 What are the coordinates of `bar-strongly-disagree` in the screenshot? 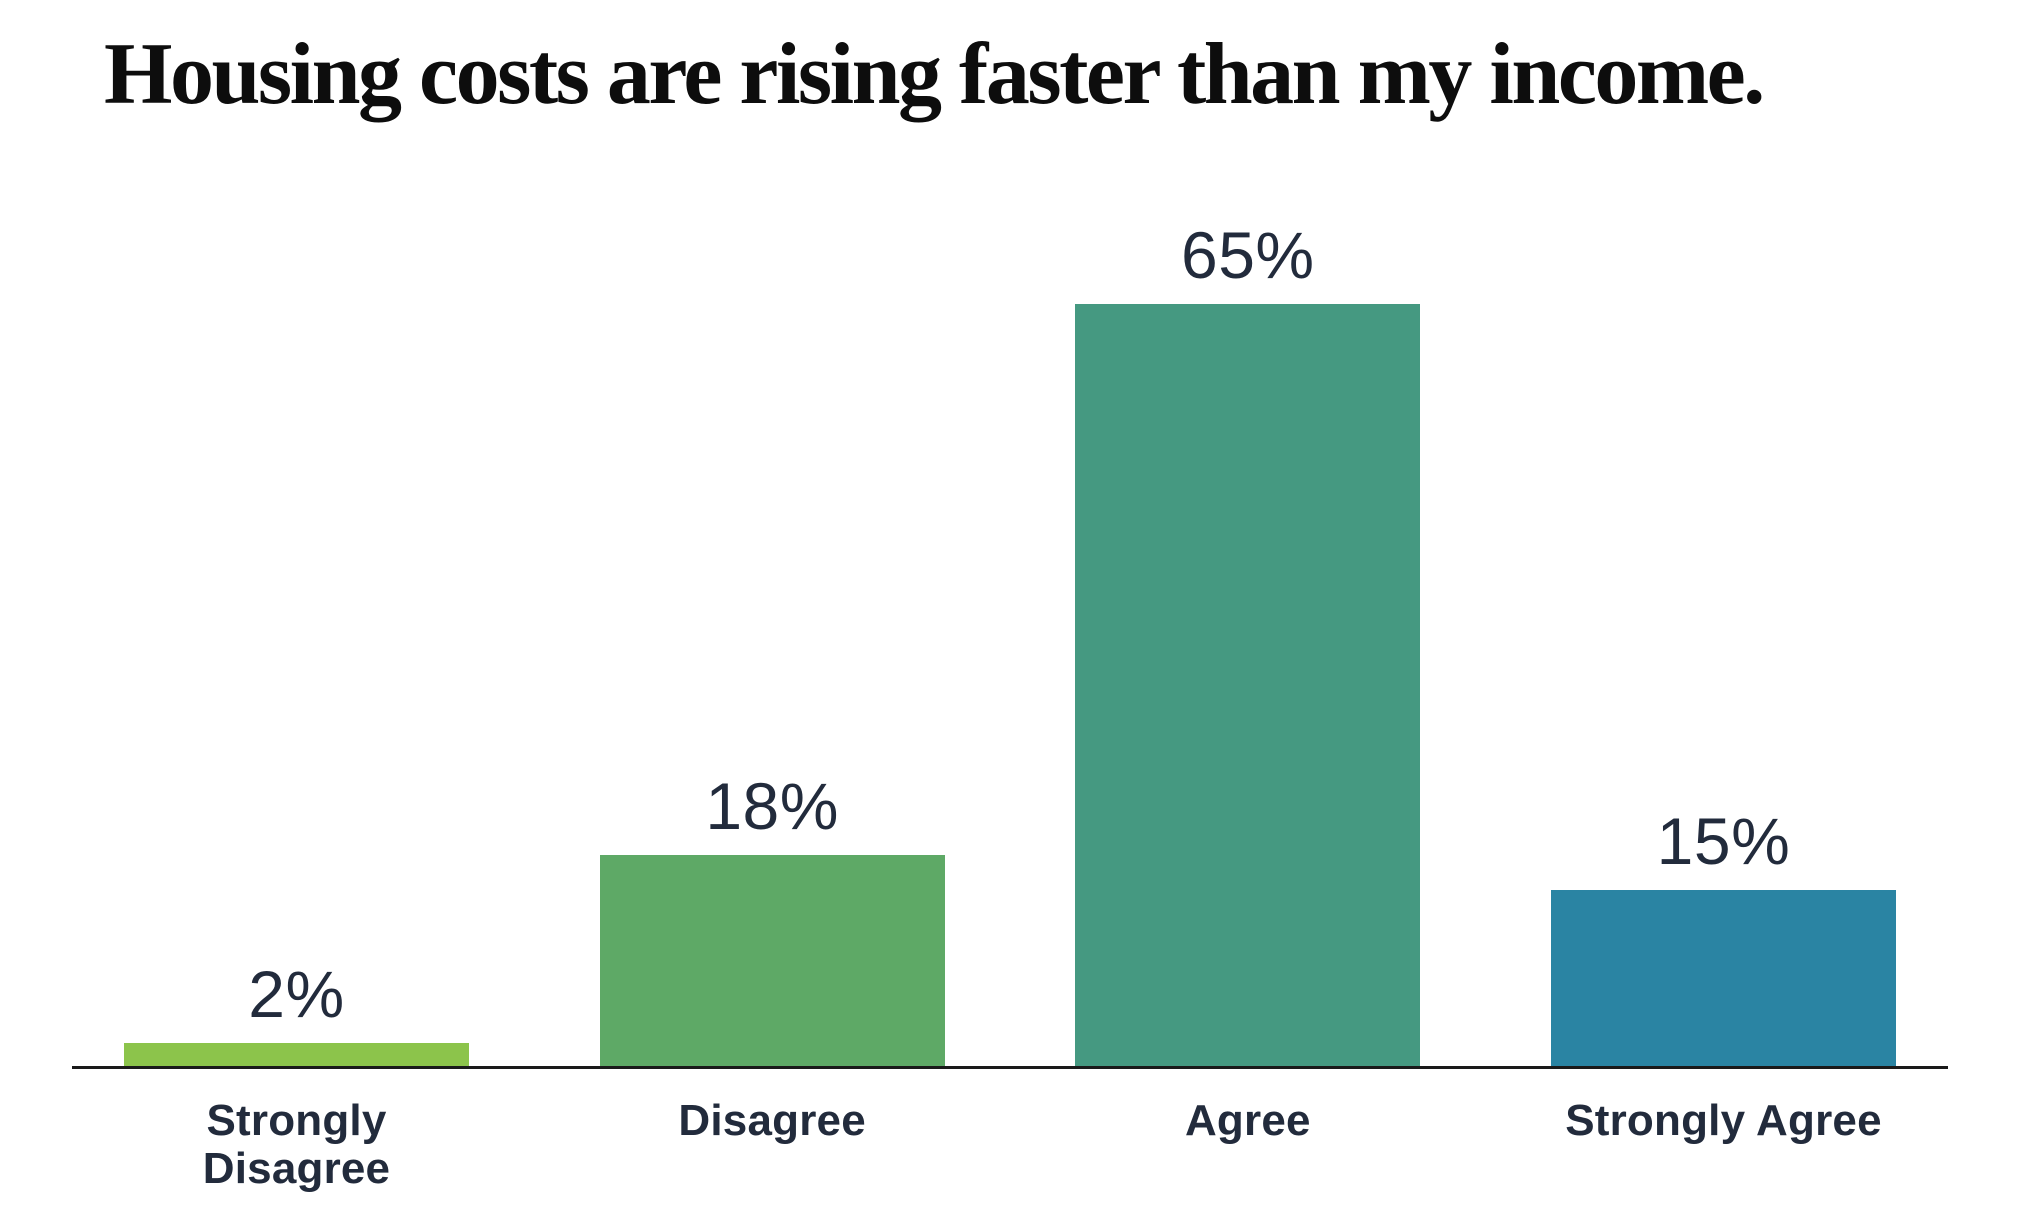 It's located at (296, 1054).